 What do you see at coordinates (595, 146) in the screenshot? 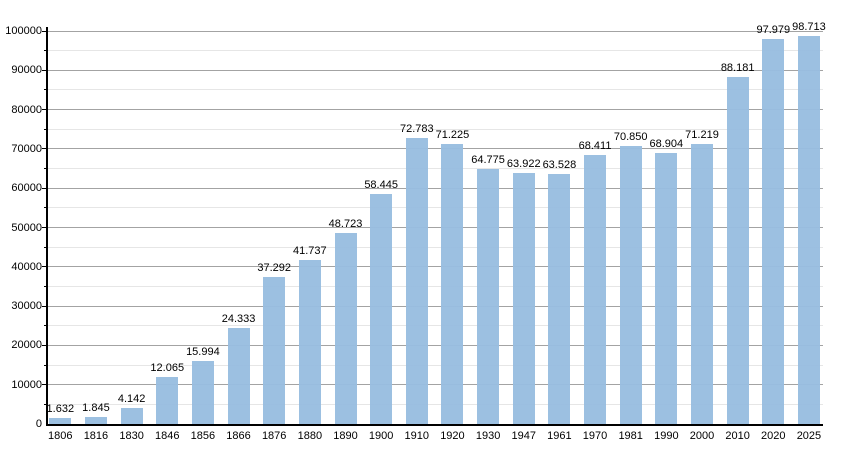
I see `bar-value-label: 68.411` at bounding box center [595, 146].